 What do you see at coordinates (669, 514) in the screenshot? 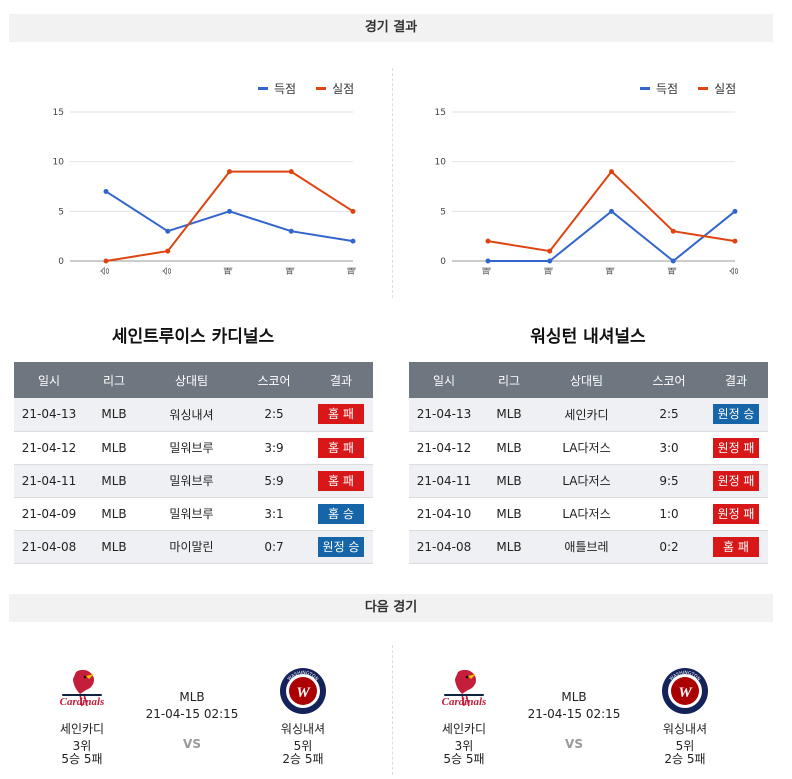
I see `score-cell: 1:0` at bounding box center [669, 514].